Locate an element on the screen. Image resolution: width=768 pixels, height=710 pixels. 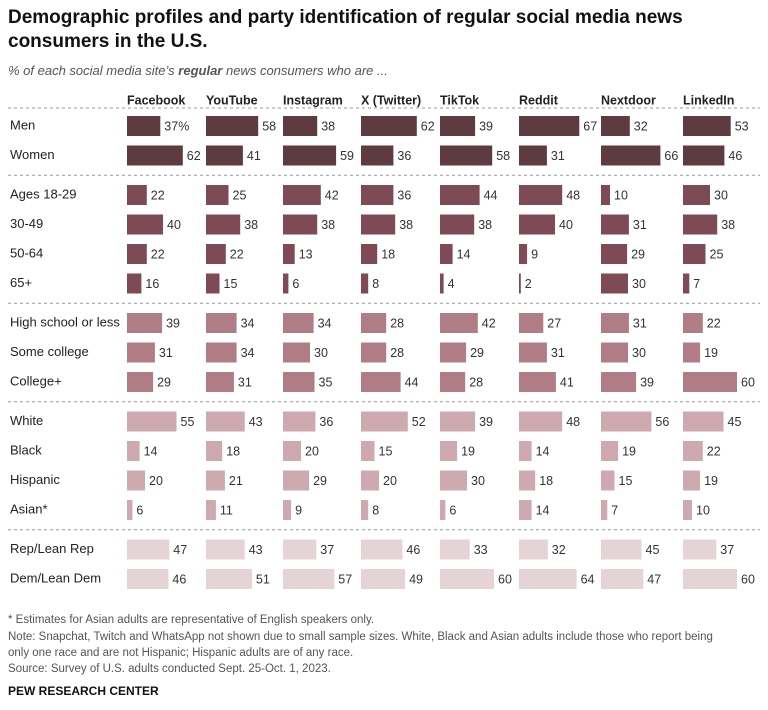
row-label: Some college is located at coordinates (49, 351).